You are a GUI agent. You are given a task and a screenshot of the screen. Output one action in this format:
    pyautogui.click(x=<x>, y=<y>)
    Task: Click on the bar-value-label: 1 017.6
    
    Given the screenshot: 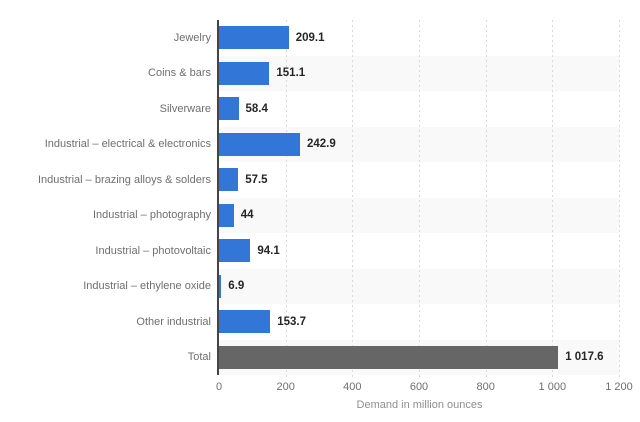 What is the action you would take?
    pyautogui.click(x=584, y=357)
    